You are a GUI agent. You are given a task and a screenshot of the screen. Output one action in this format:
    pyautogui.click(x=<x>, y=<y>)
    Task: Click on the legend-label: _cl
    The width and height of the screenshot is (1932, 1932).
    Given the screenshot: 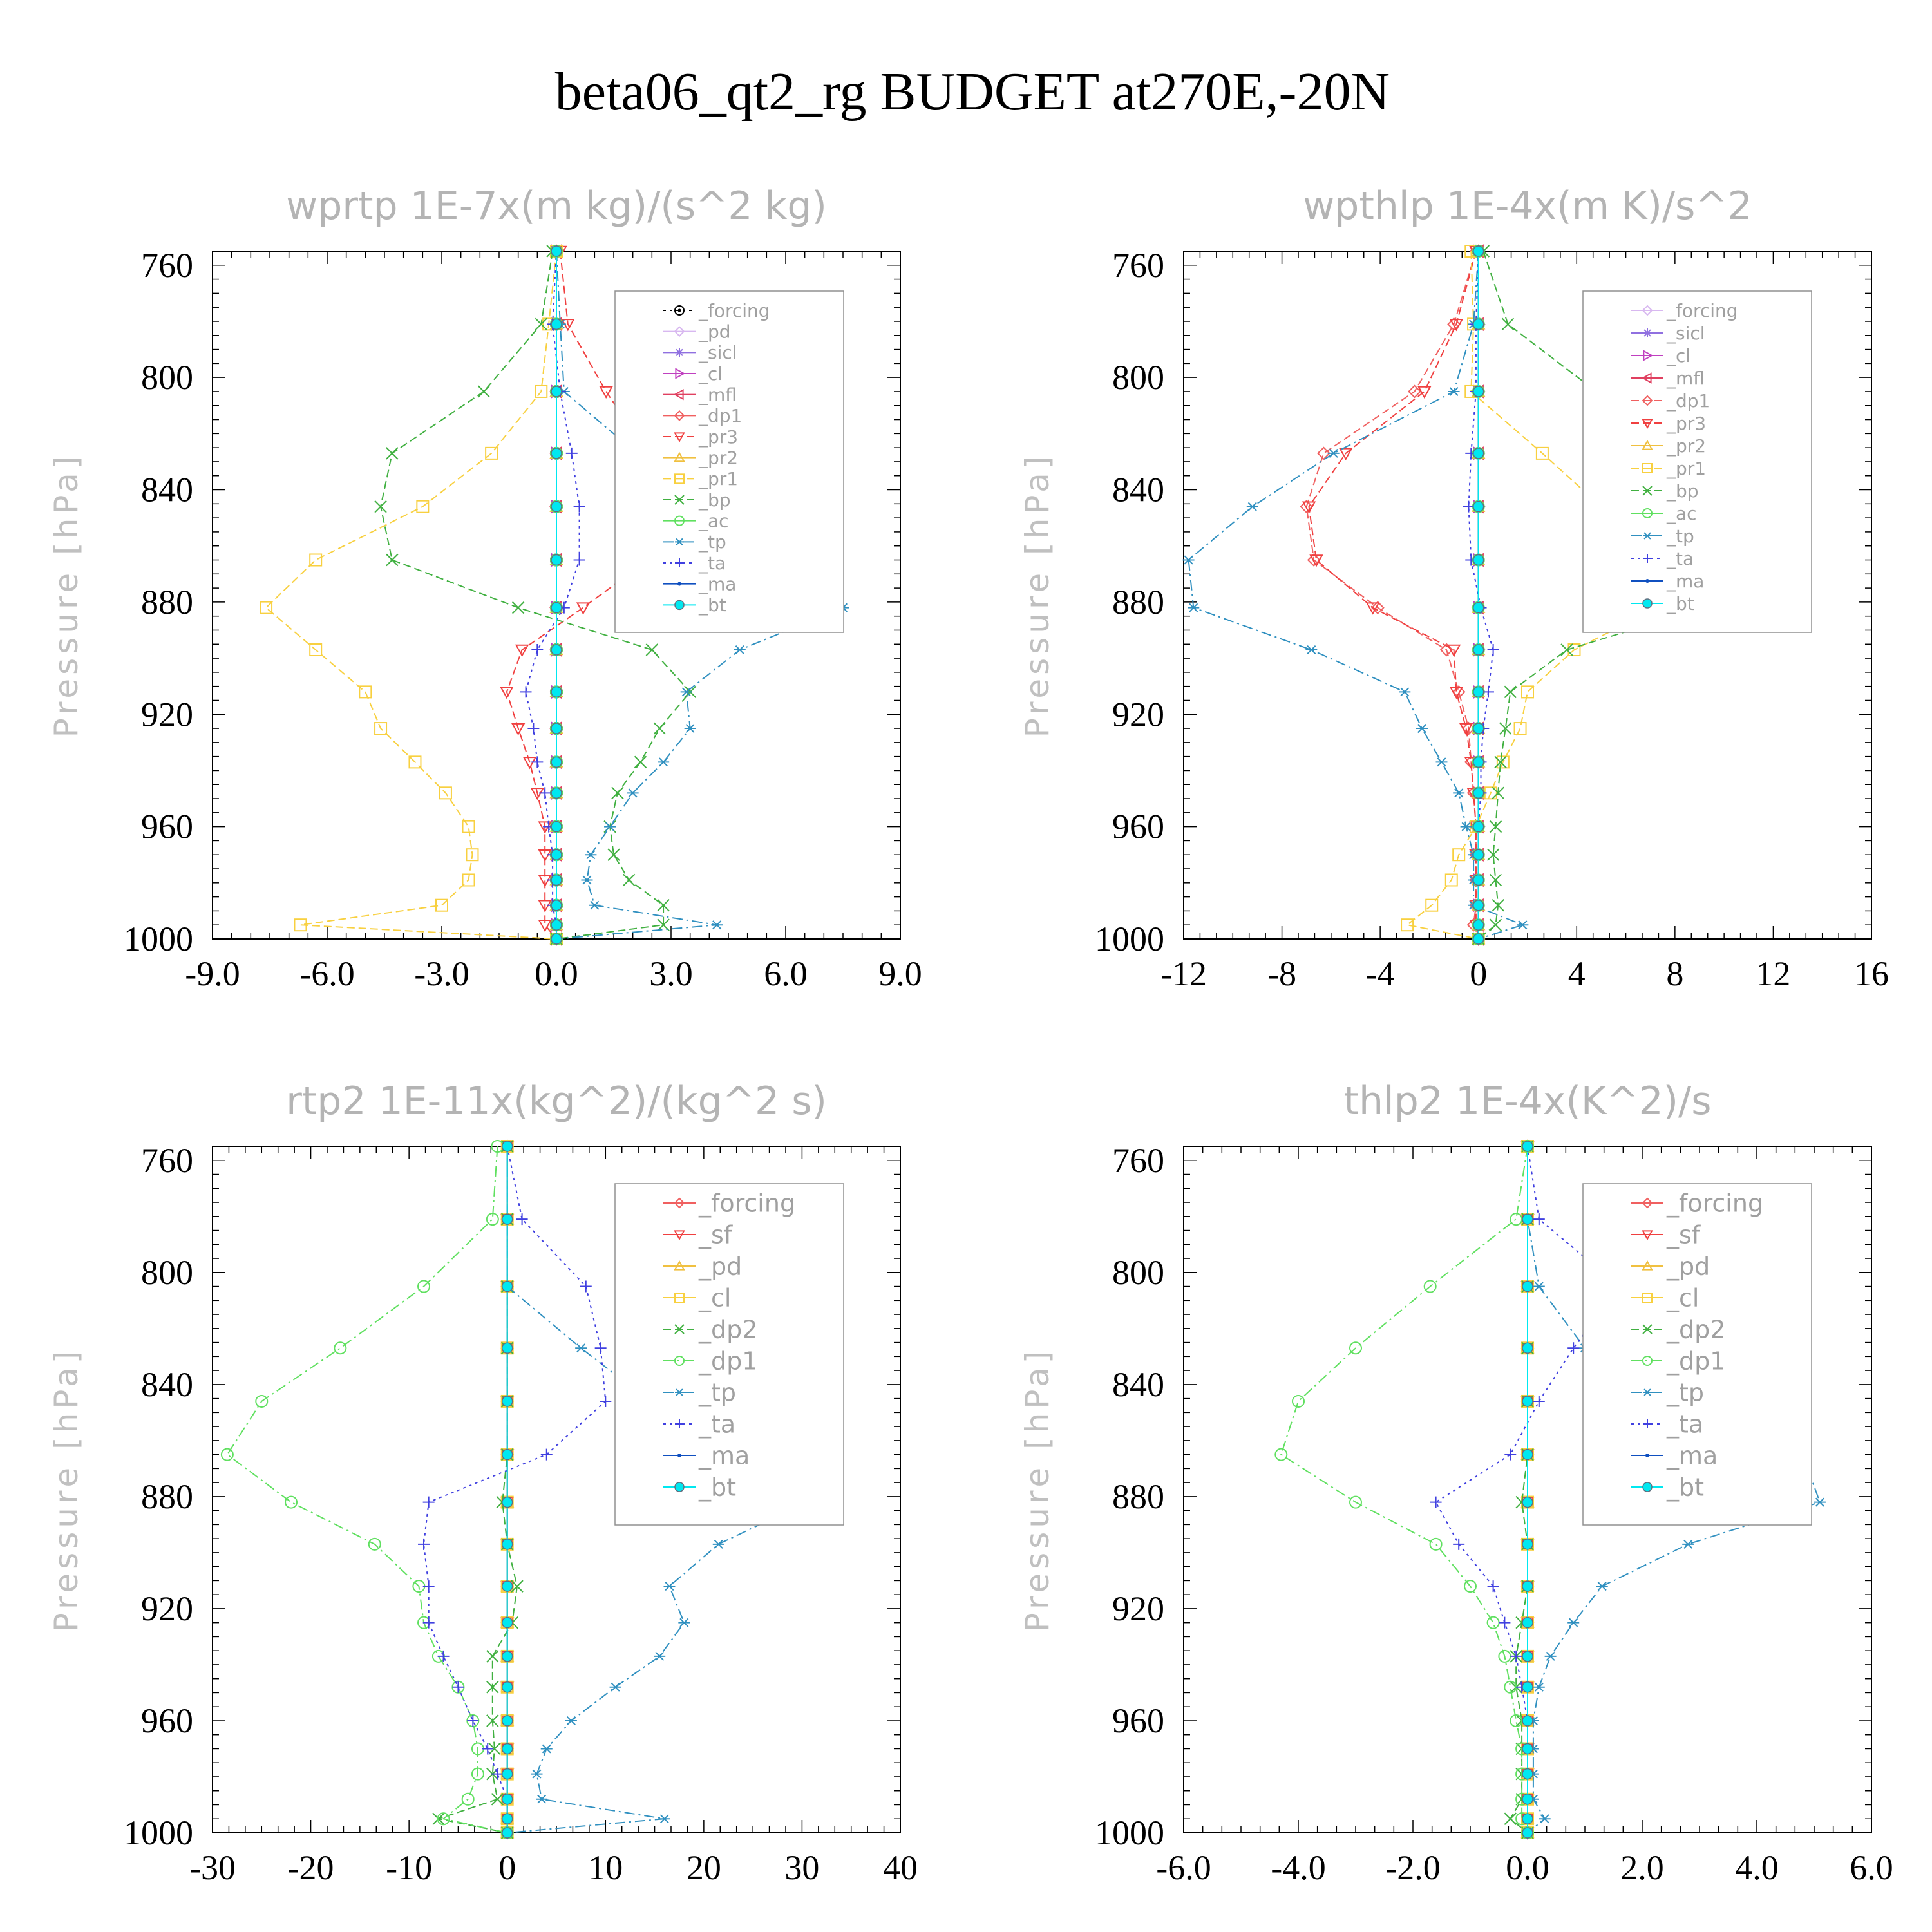 What is the action you would take?
    pyautogui.click(x=1678, y=355)
    